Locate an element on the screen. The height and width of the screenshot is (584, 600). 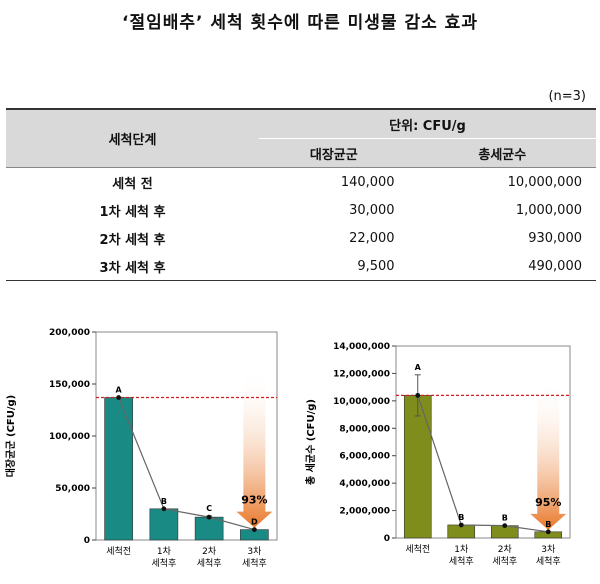
table-row: 세척 전 140,000 10,000,000 is located at coordinates (301, 182).